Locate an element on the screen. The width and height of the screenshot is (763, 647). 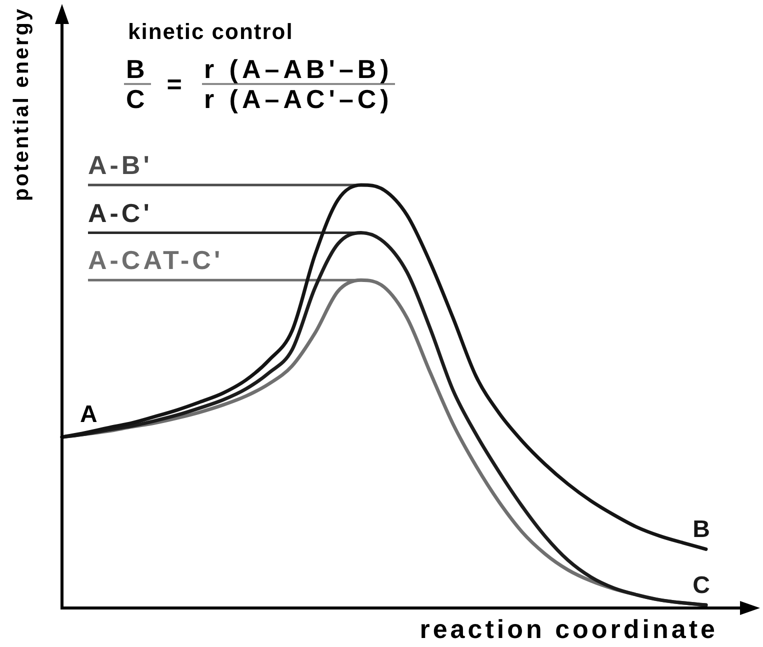
series-label: B is located at coordinates (701, 530).